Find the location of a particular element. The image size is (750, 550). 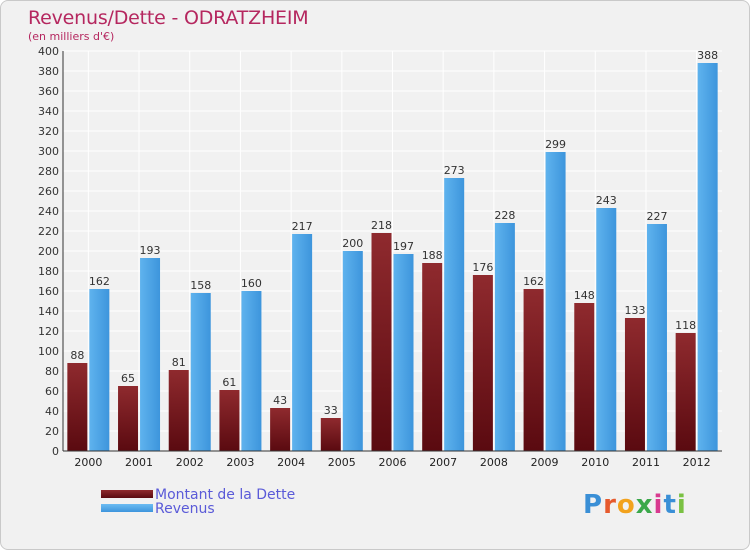

logo-letter: t is located at coordinates (670, 505).